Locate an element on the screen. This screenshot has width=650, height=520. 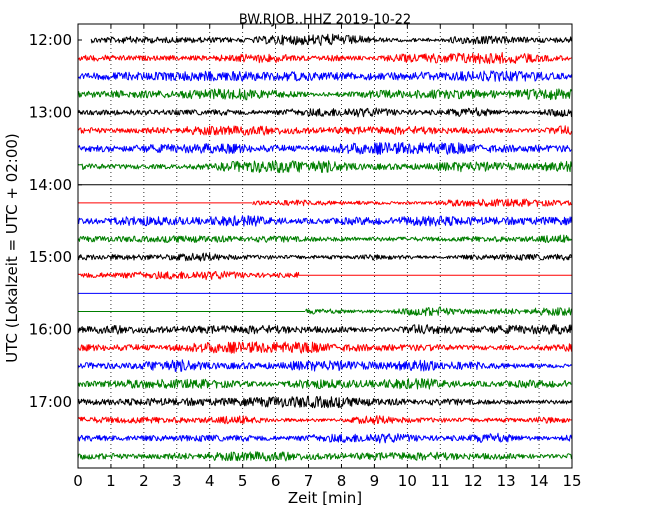
y-tick-label: 16:00 is located at coordinates (50, 330).